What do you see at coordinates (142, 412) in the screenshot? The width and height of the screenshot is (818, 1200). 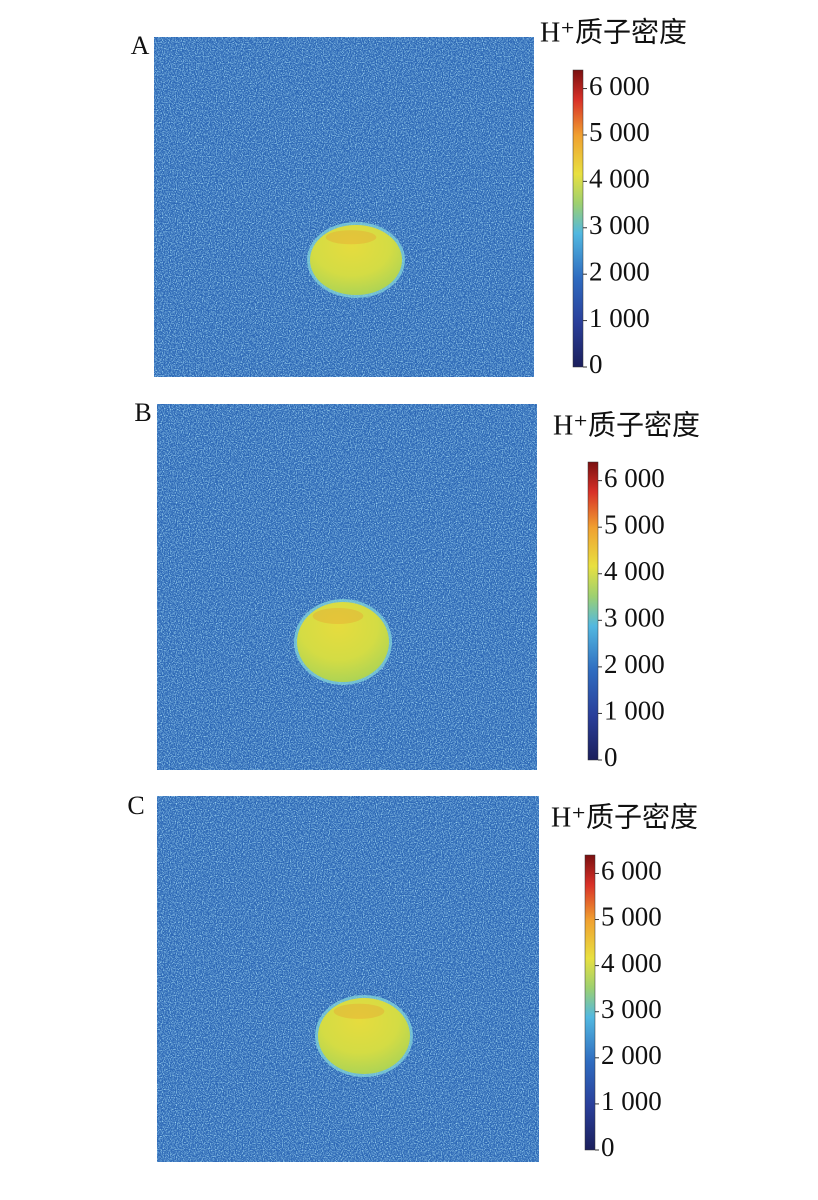 I see `panel-label: B` at bounding box center [142, 412].